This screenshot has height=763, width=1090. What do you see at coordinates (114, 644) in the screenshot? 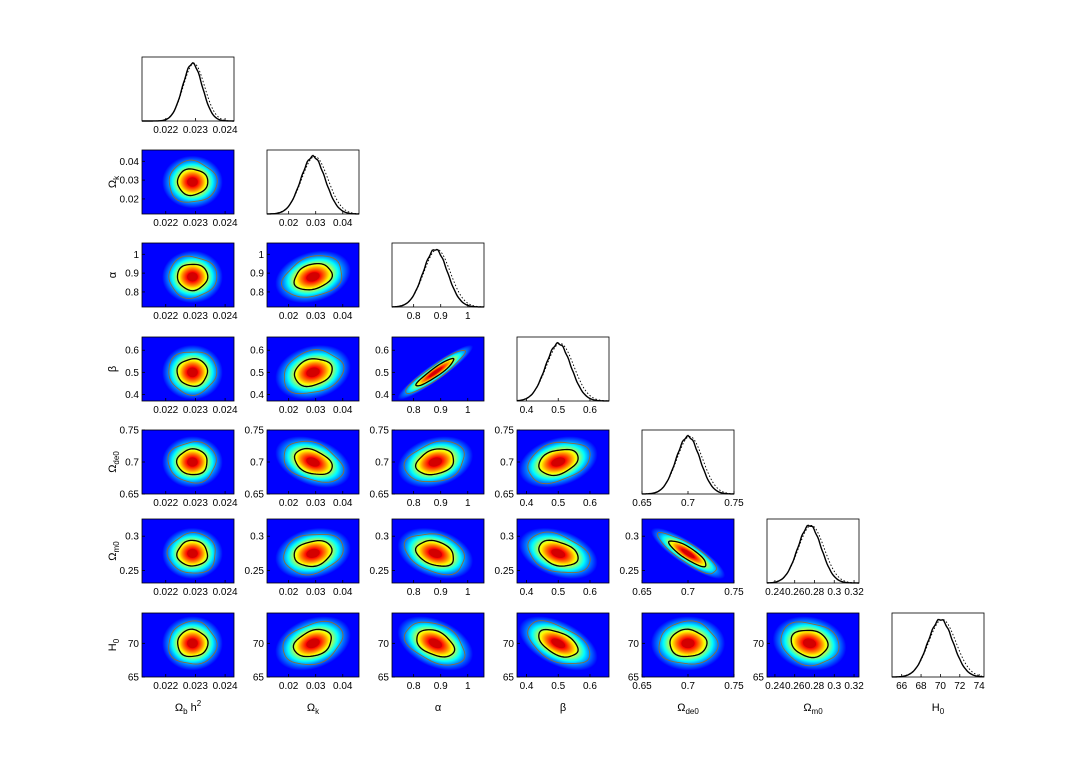
I see `y-axis-label-H0: H0` at bounding box center [114, 644].